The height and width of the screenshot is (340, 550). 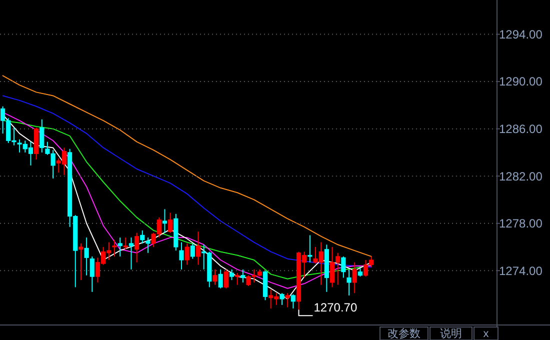 What do you see at coordinates (521, 176) in the screenshot?
I see `y-tick-label: 1282.00` at bounding box center [521, 176].